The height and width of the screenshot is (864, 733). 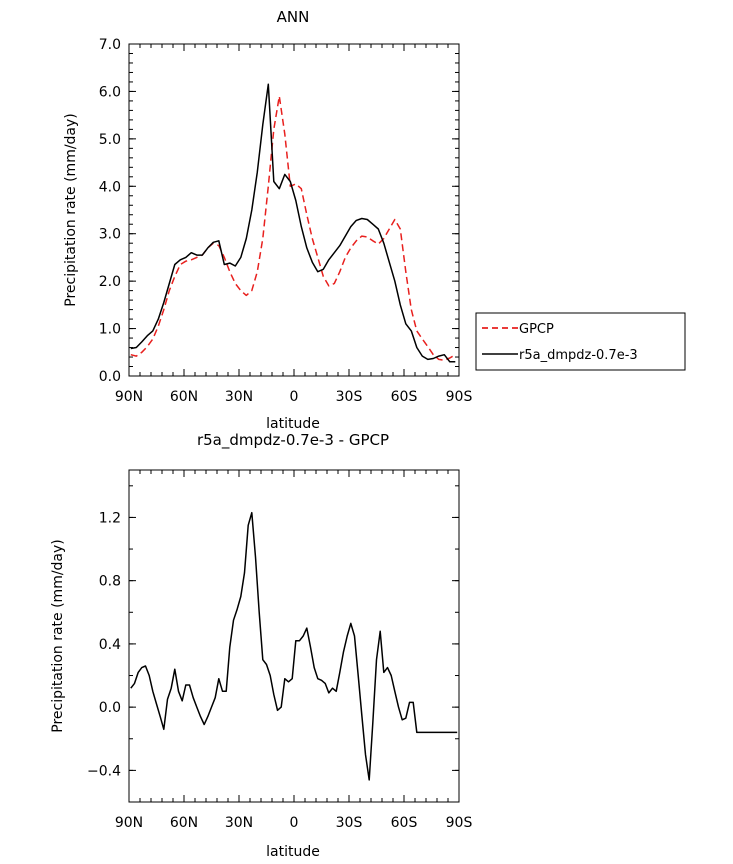 I want to click on bottom-y-tick-labels: −0.4 0.0 0.4 0.8 1.2, so click(x=104, y=644).